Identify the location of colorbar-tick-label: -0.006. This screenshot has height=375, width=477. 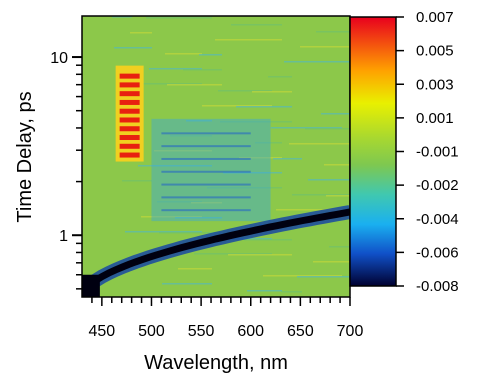
(437, 252).